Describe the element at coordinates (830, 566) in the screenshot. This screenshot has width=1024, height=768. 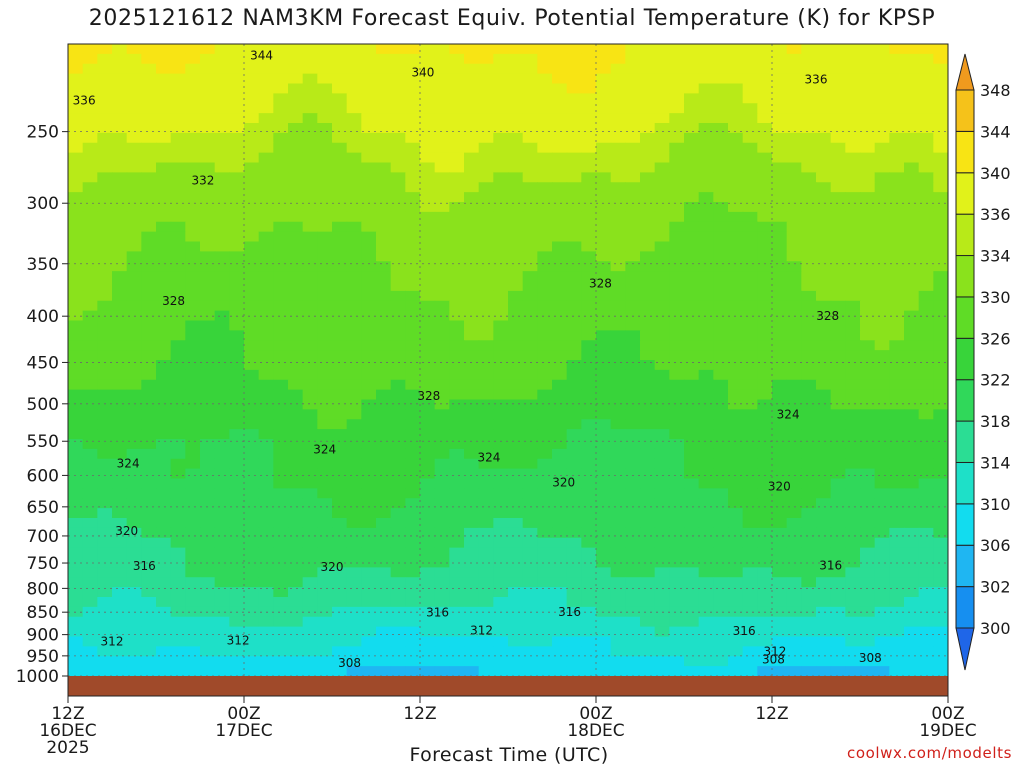
I see `contour-label: 316` at that location.